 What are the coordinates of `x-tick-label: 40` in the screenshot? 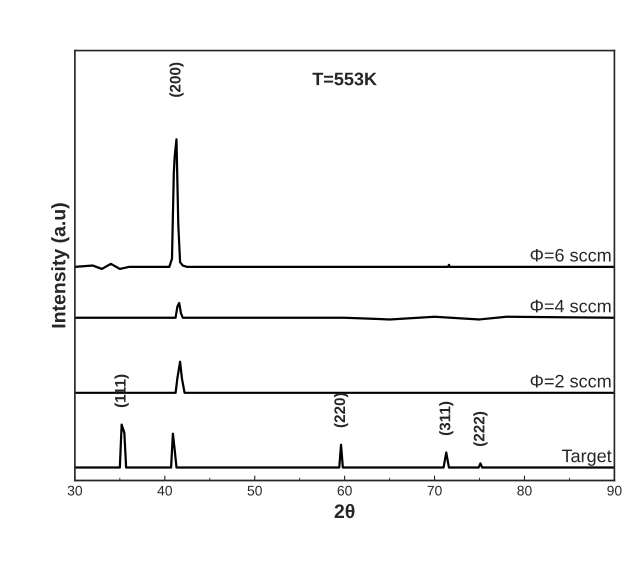 It's located at (164, 491).